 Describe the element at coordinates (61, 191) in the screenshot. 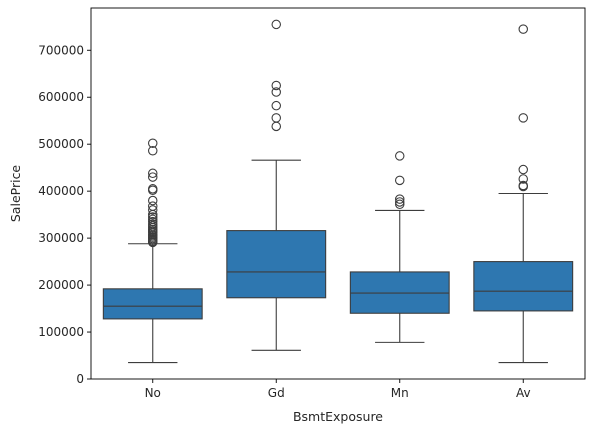

I see `y-tick-label: 400000` at that location.